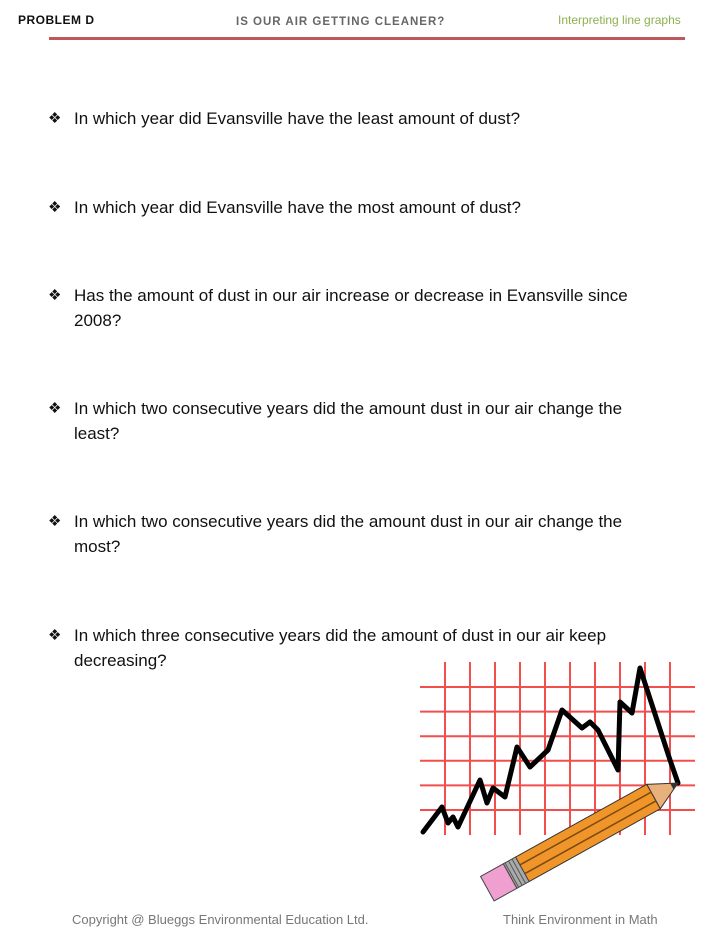 The image size is (720, 932). I want to click on topic-label: Interpreting line graphs, so click(619, 20).